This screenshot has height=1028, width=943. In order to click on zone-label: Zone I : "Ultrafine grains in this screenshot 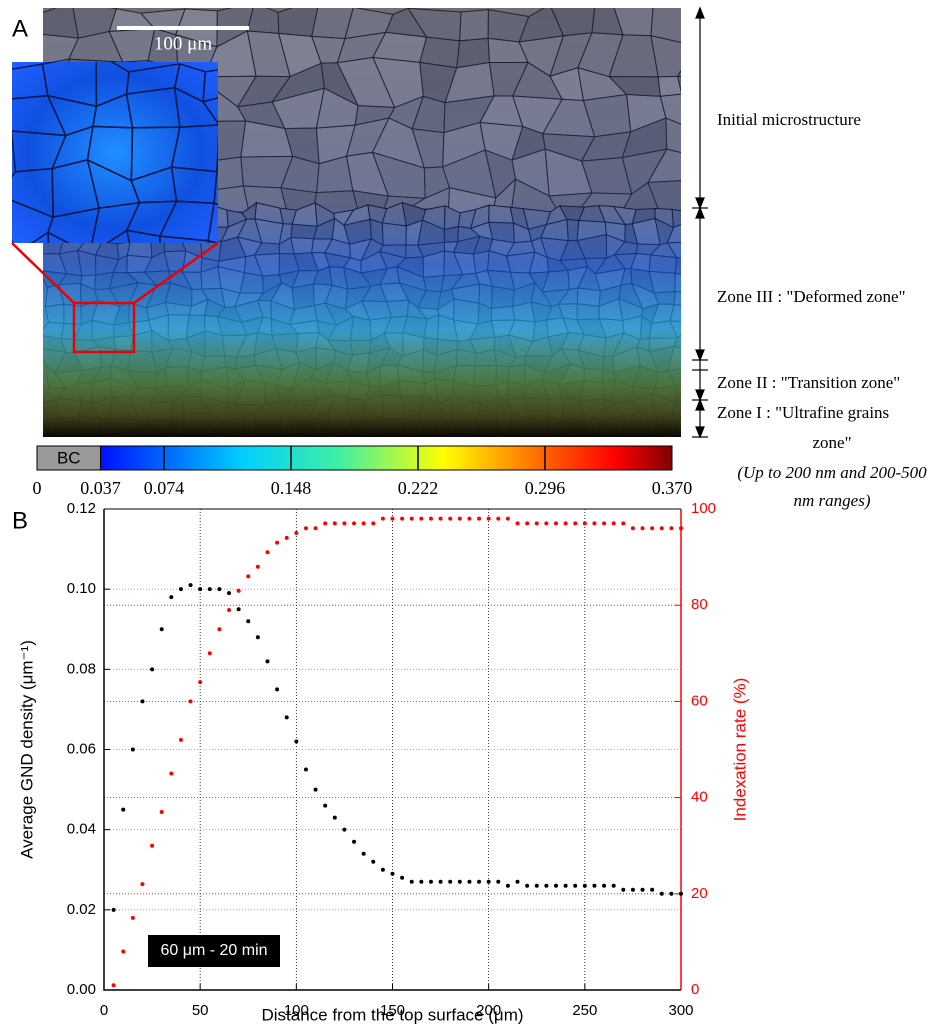, I will do `click(803, 412)`.